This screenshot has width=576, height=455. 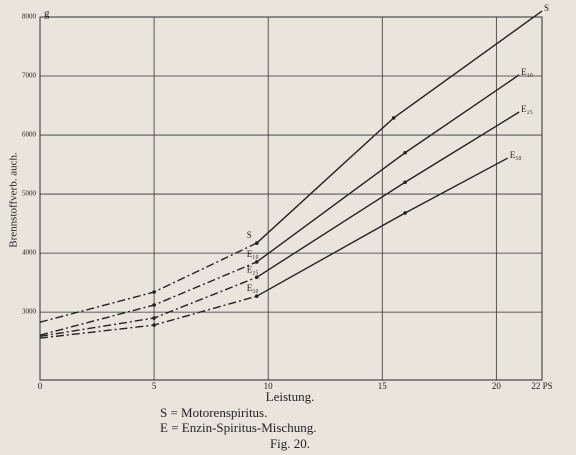 I want to click on y-tick-label: 6000, so click(x=29, y=135).